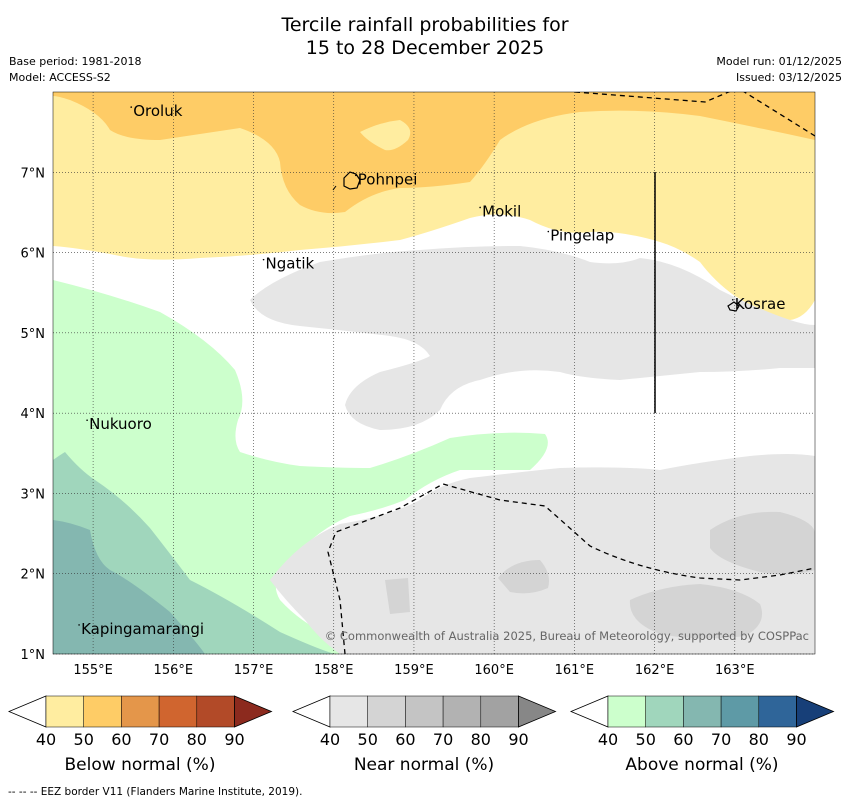  I want to click on eez-border-south, so click(571, 568).